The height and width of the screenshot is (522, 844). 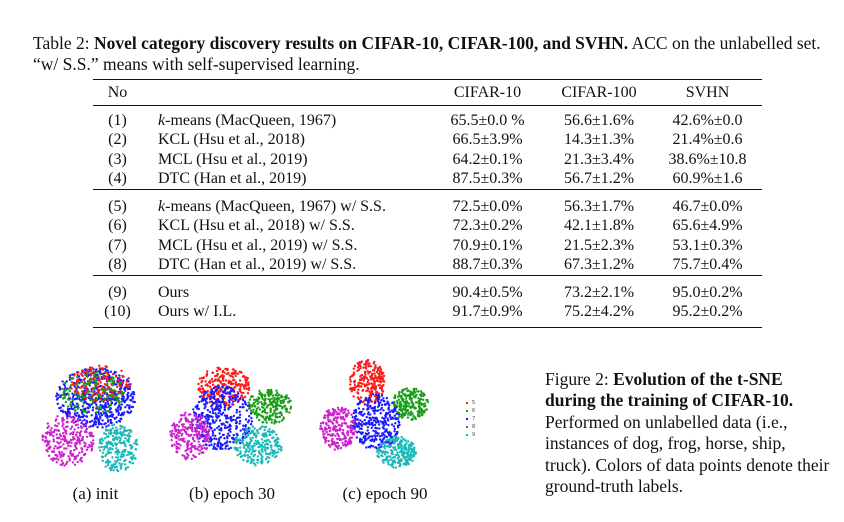 I want to click on legend-label: 5, so click(x=474, y=403).